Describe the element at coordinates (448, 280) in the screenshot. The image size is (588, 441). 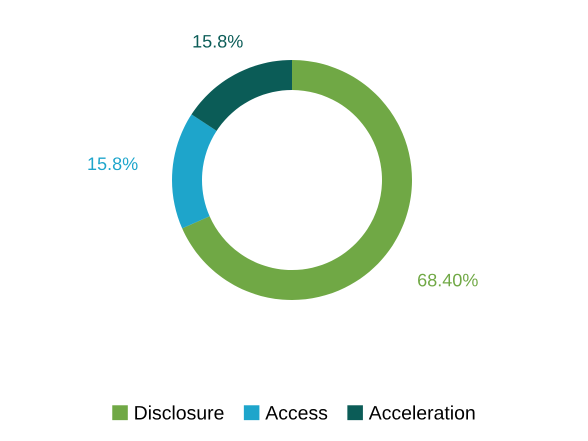
I see `data-label: 68.40%` at that location.